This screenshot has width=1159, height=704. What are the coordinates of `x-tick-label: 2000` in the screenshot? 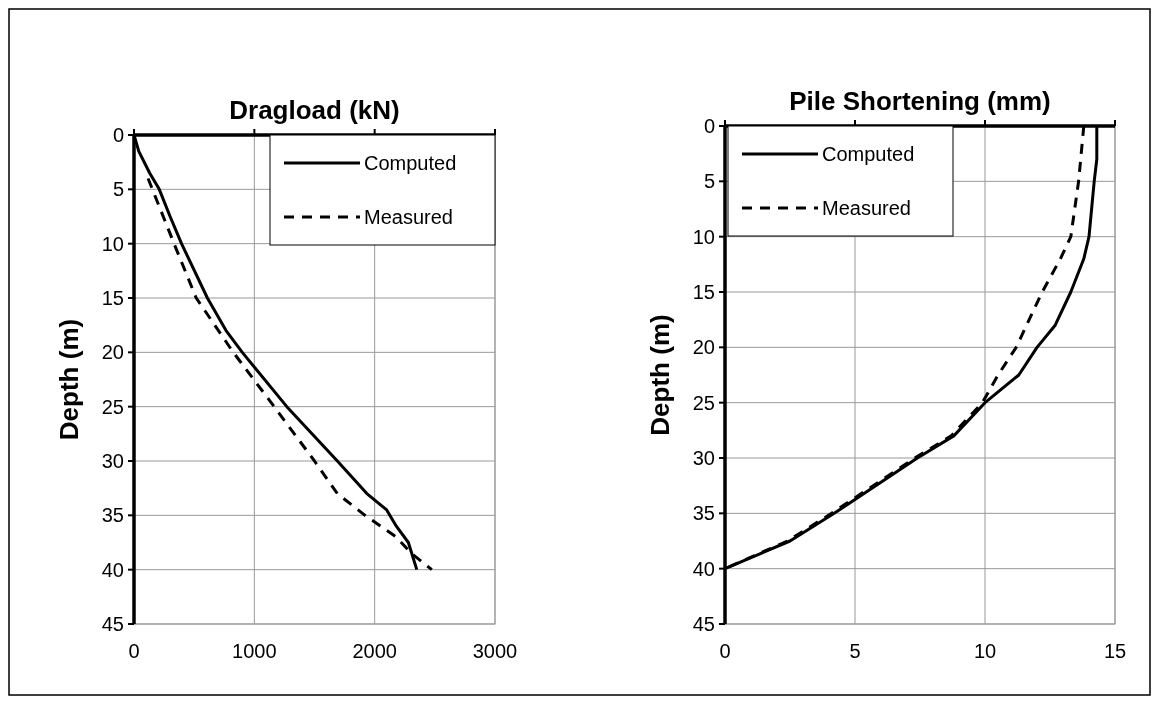 It's located at (374, 651).